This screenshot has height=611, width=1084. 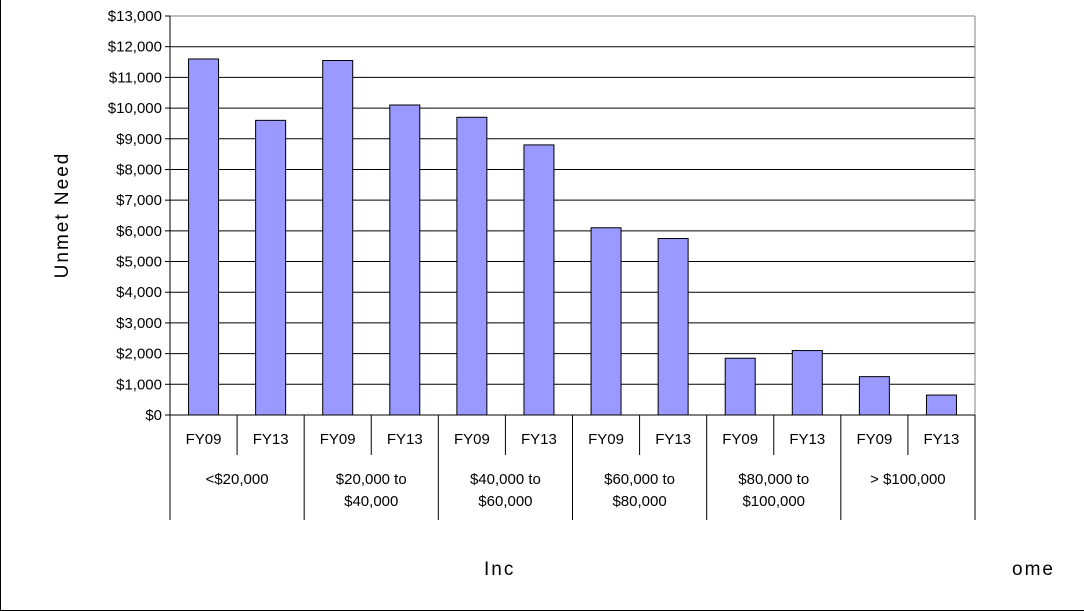 What do you see at coordinates (371, 501) in the screenshot?
I see `group-label: $40,000` at bounding box center [371, 501].